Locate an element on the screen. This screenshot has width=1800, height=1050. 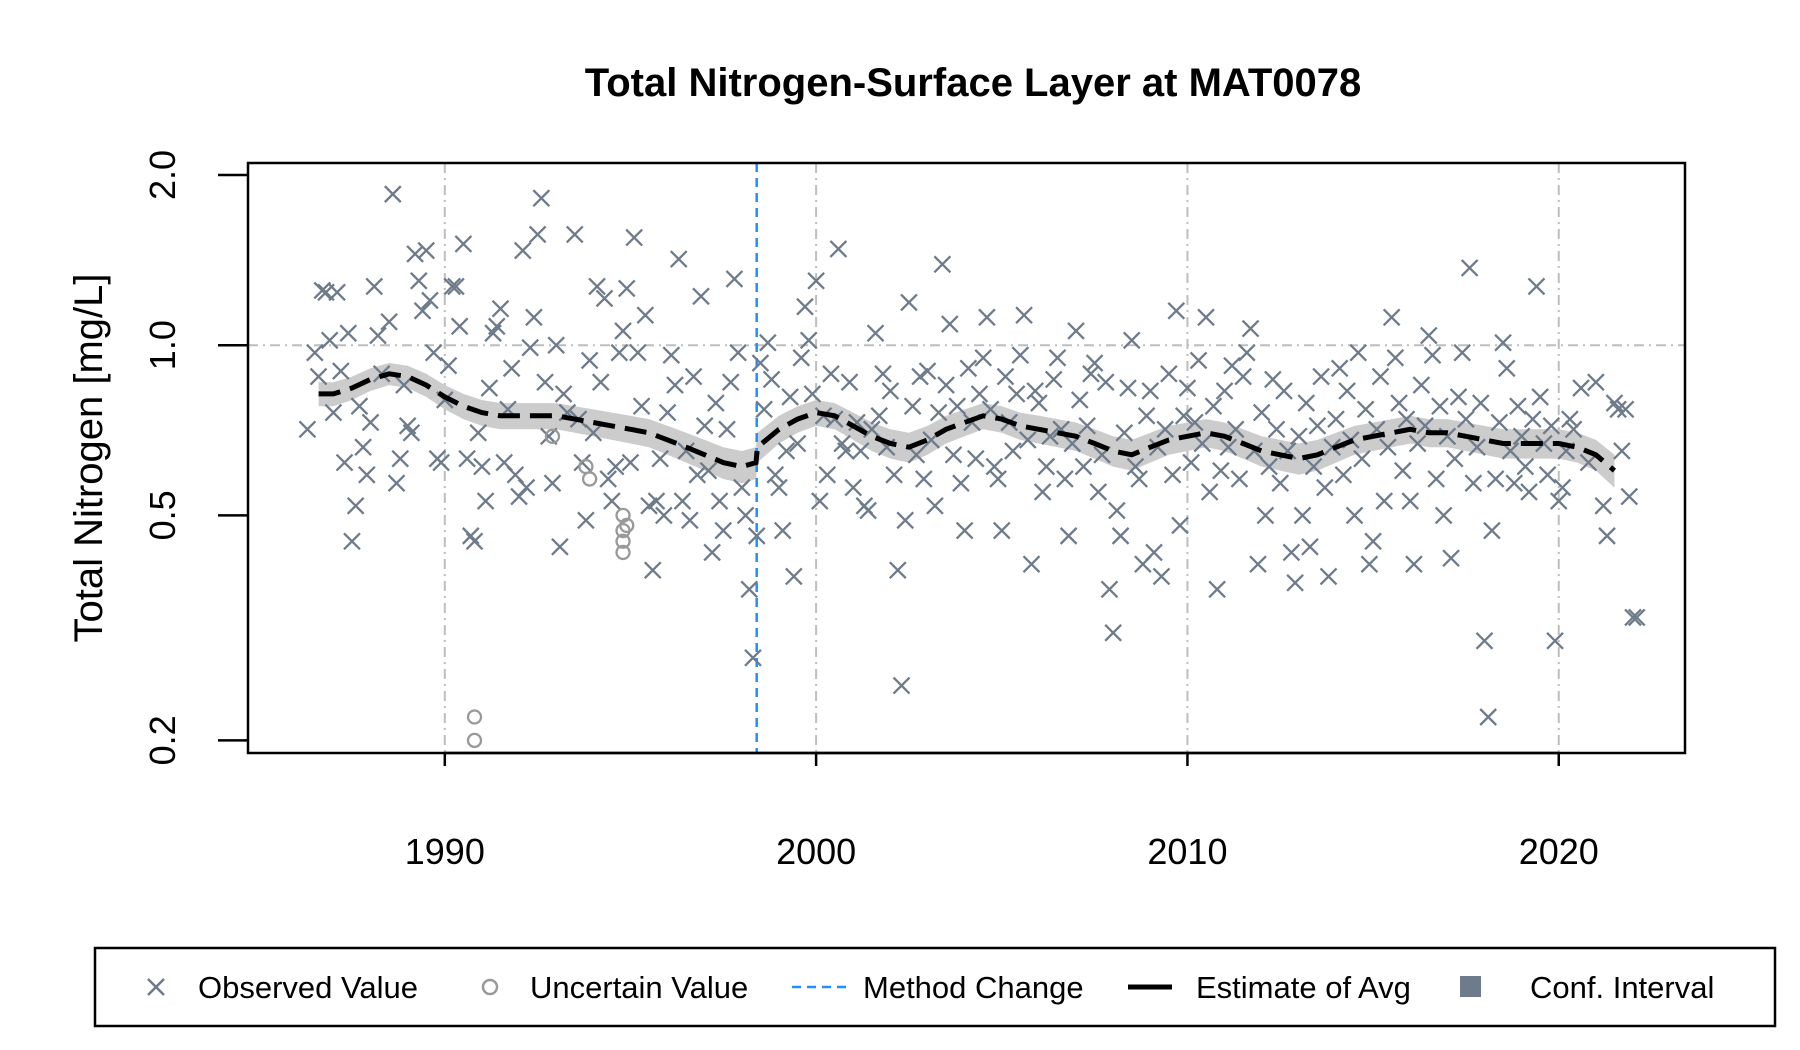
x-tick-label: 1990 is located at coordinates (445, 851).